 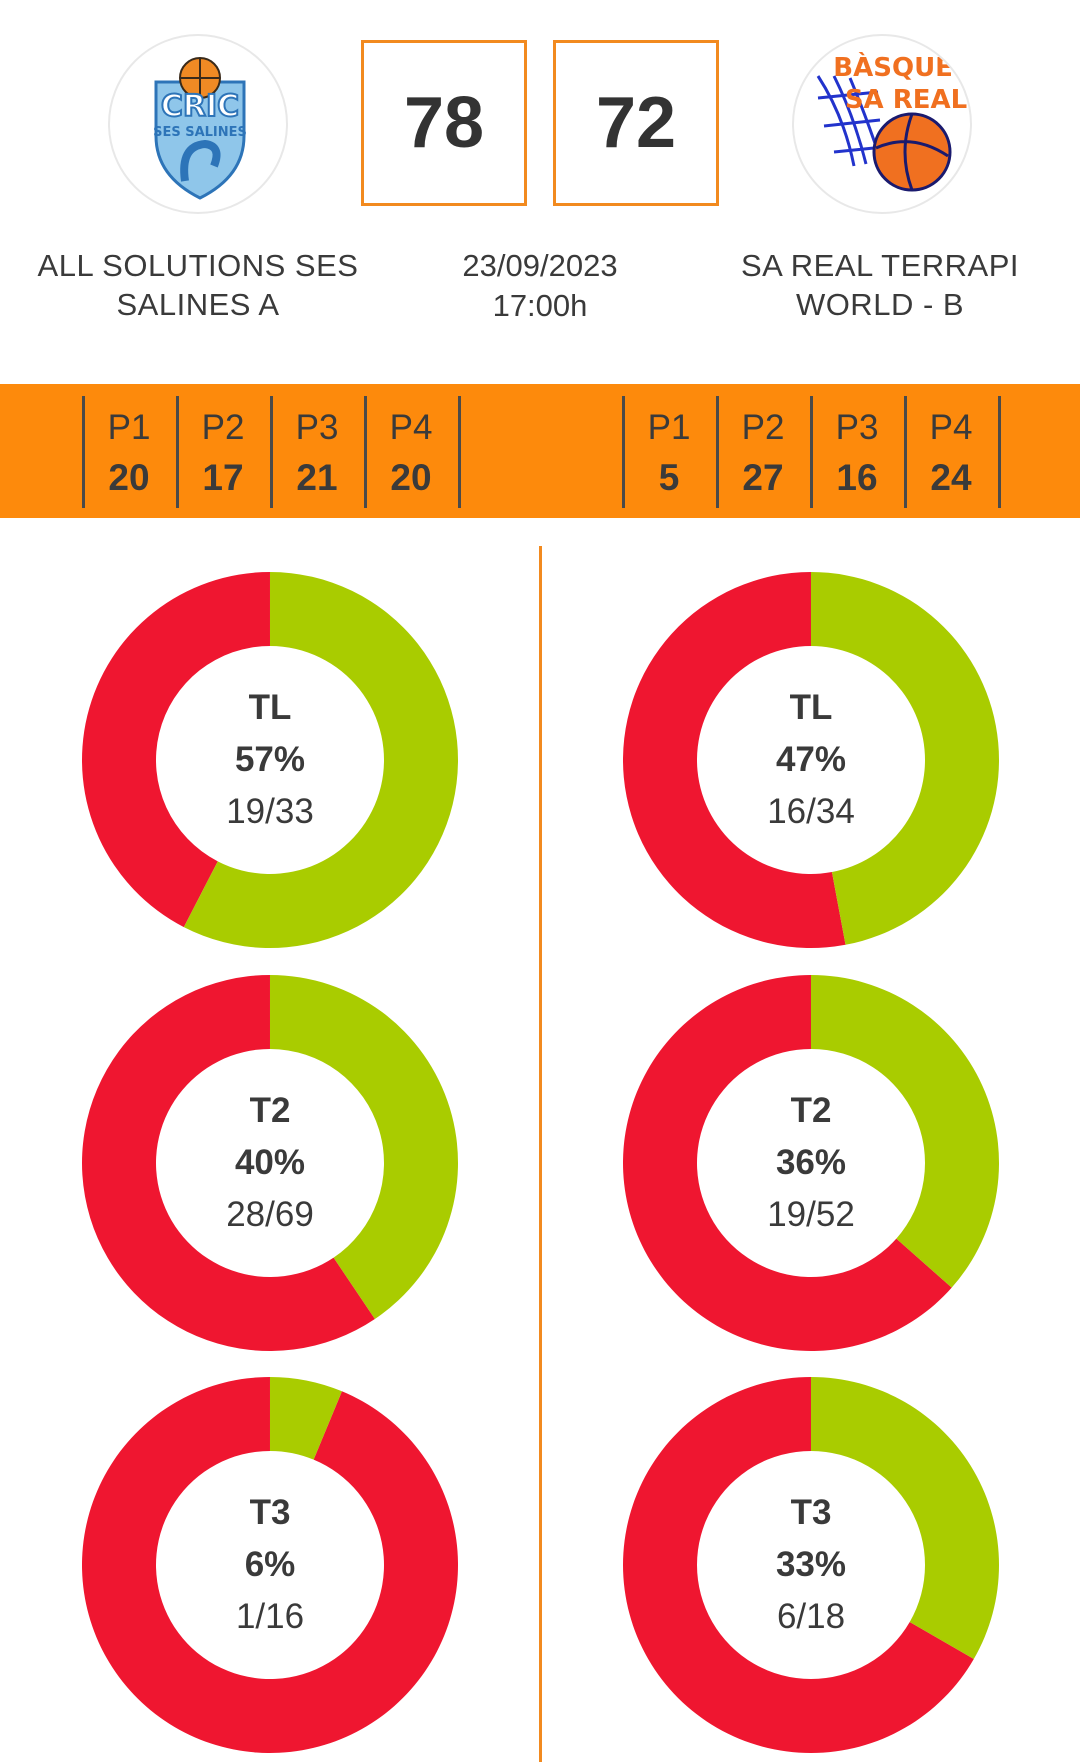 What do you see at coordinates (763, 452) in the screenshot?
I see `away-period-2: P2 27` at bounding box center [763, 452].